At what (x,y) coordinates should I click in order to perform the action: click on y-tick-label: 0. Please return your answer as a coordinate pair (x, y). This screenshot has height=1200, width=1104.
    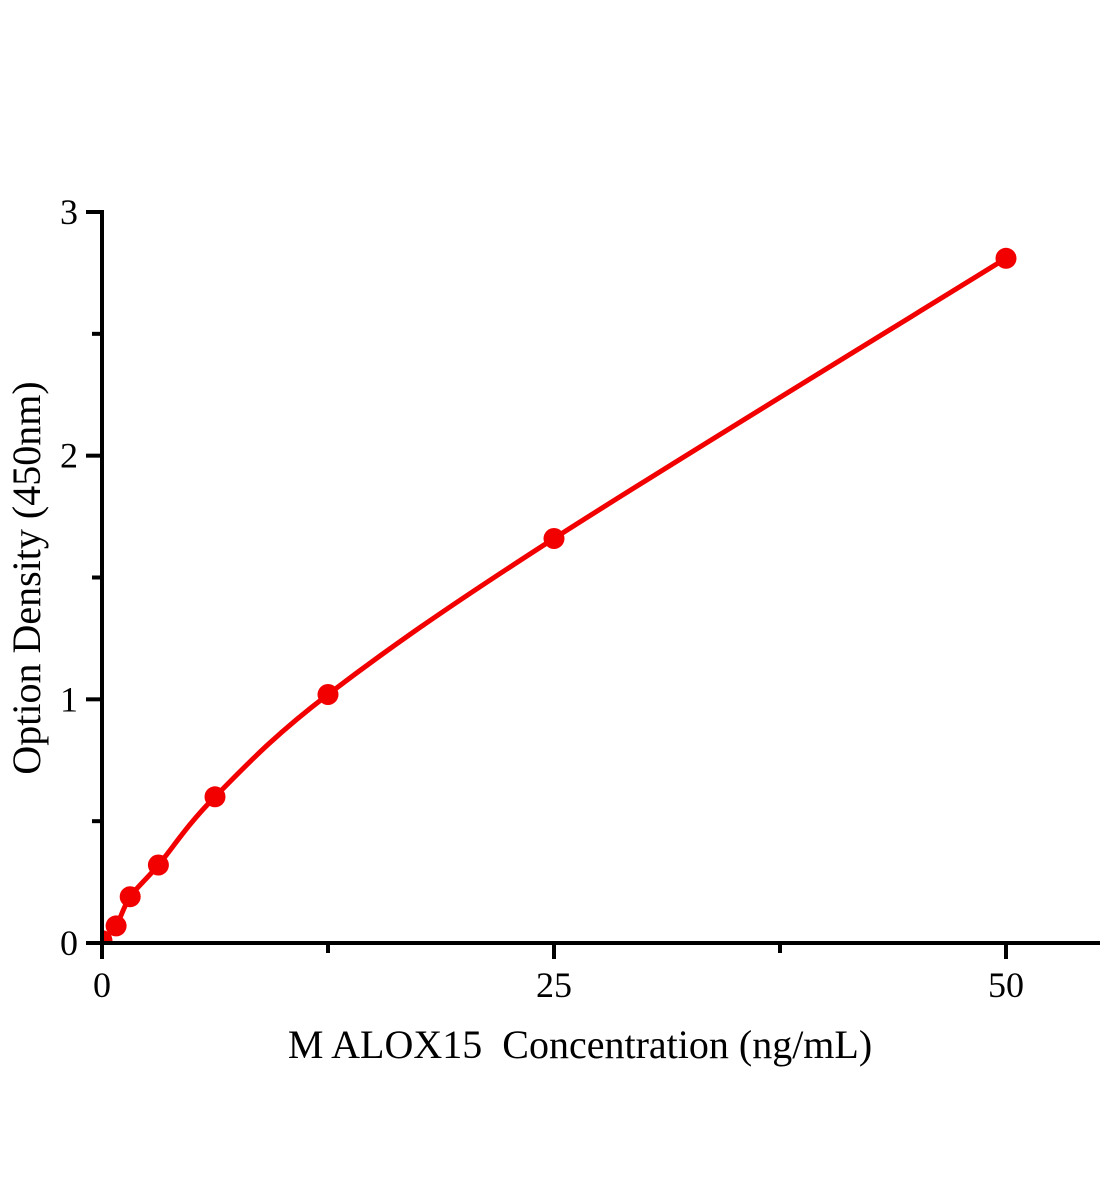
    Looking at the image, I should click on (69, 943).